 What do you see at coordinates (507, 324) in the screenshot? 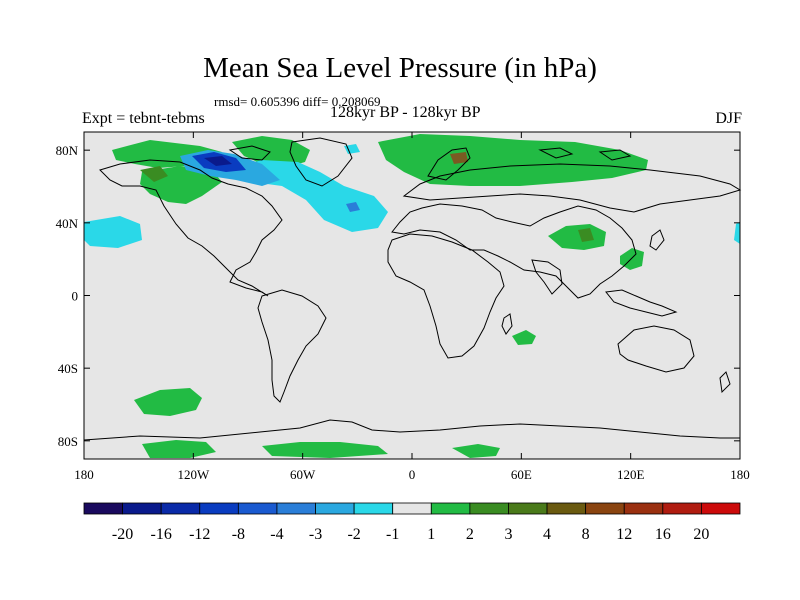
I see `coastline-madagascar` at bounding box center [507, 324].